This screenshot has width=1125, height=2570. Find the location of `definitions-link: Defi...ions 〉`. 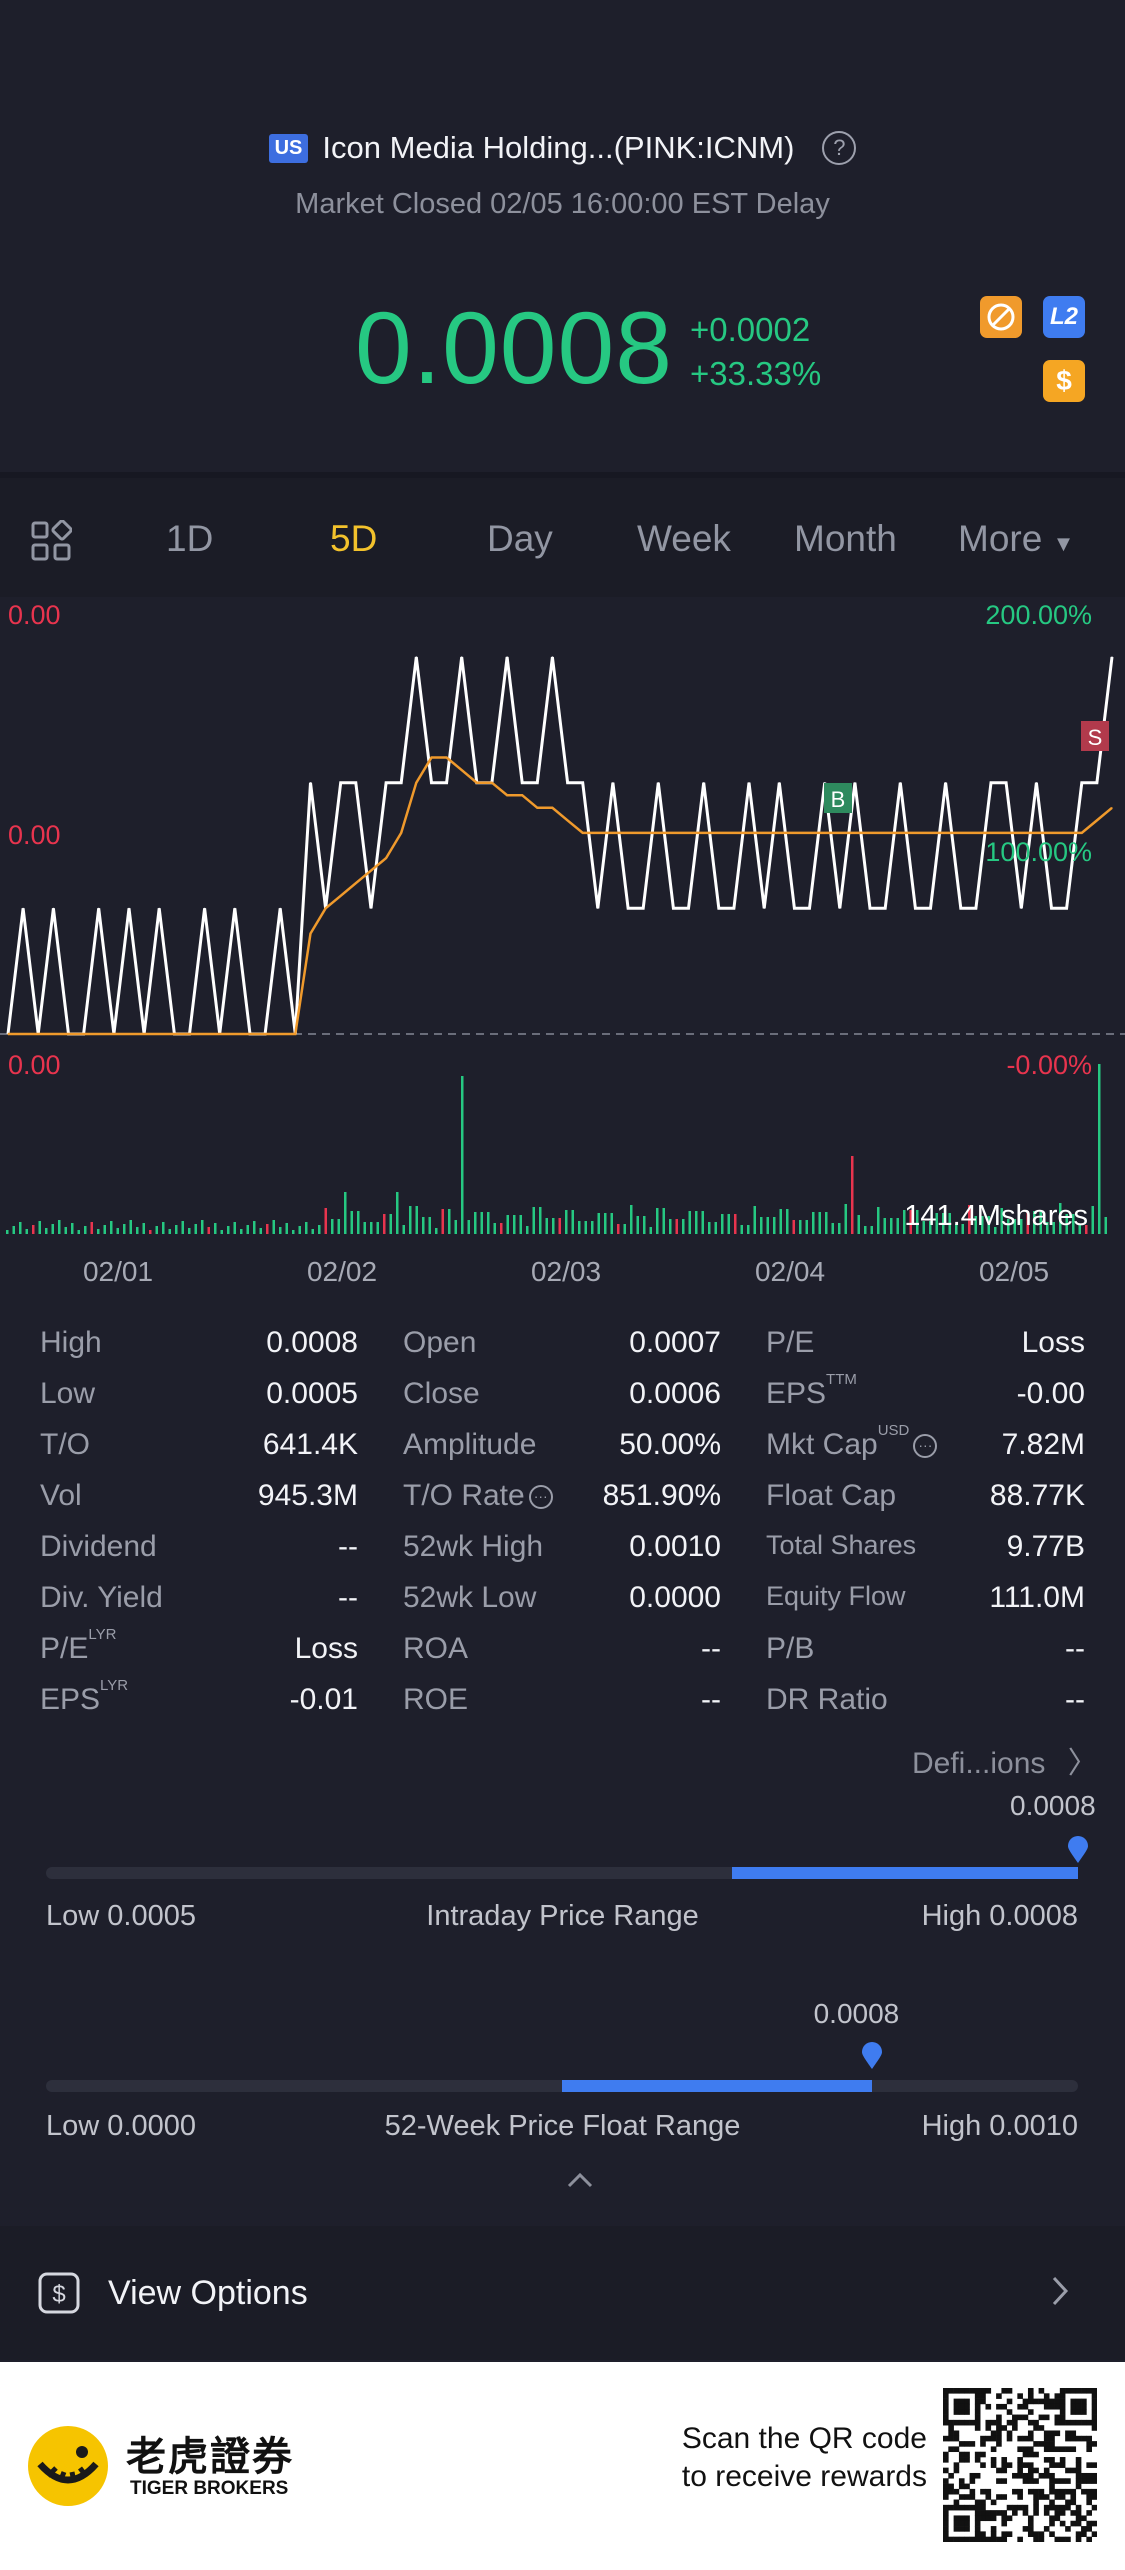

definitions-link: Defi...ions 〉 is located at coordinates (1005, 1760).